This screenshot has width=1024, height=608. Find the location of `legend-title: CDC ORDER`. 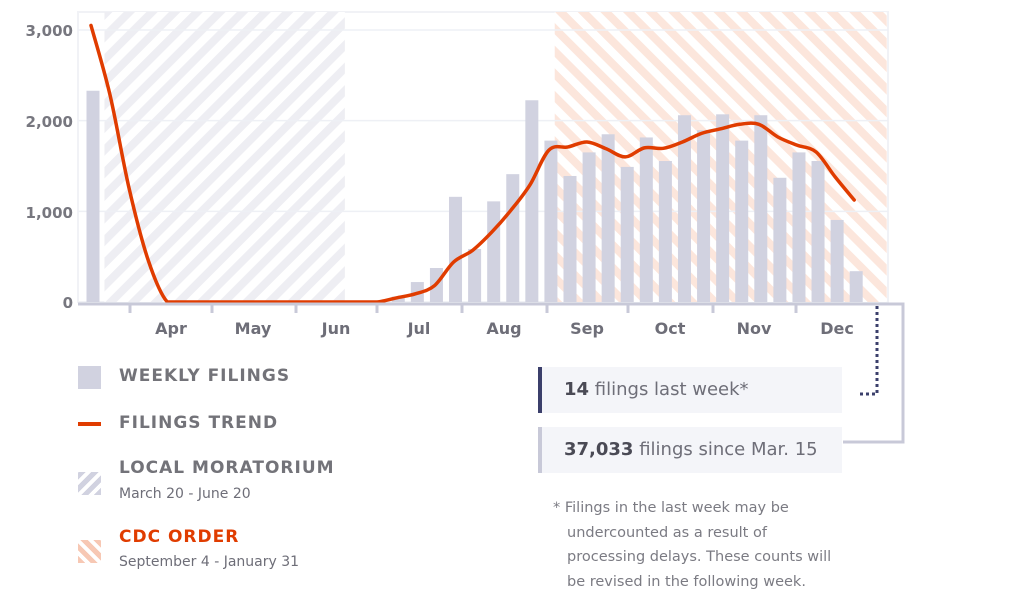

legend-title: CDC ORDER is located at coordinates (179, 537).